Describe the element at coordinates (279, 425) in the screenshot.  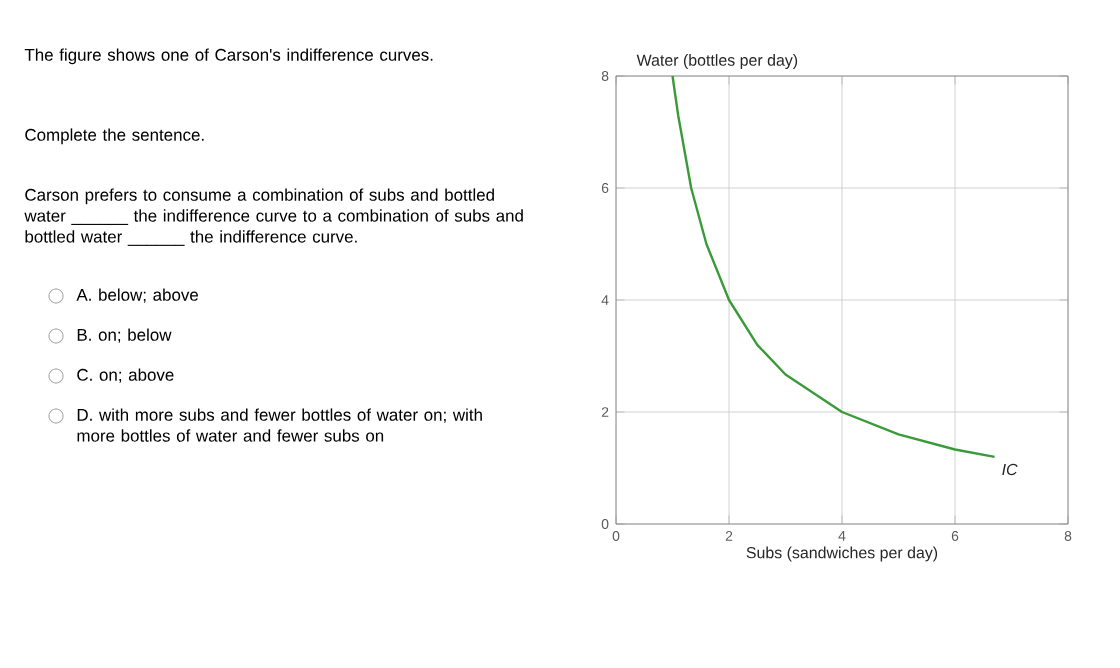
I see `text: D. with more subs and fewer bottles of water on; with more bottles of water and fewer subs on` at that location.